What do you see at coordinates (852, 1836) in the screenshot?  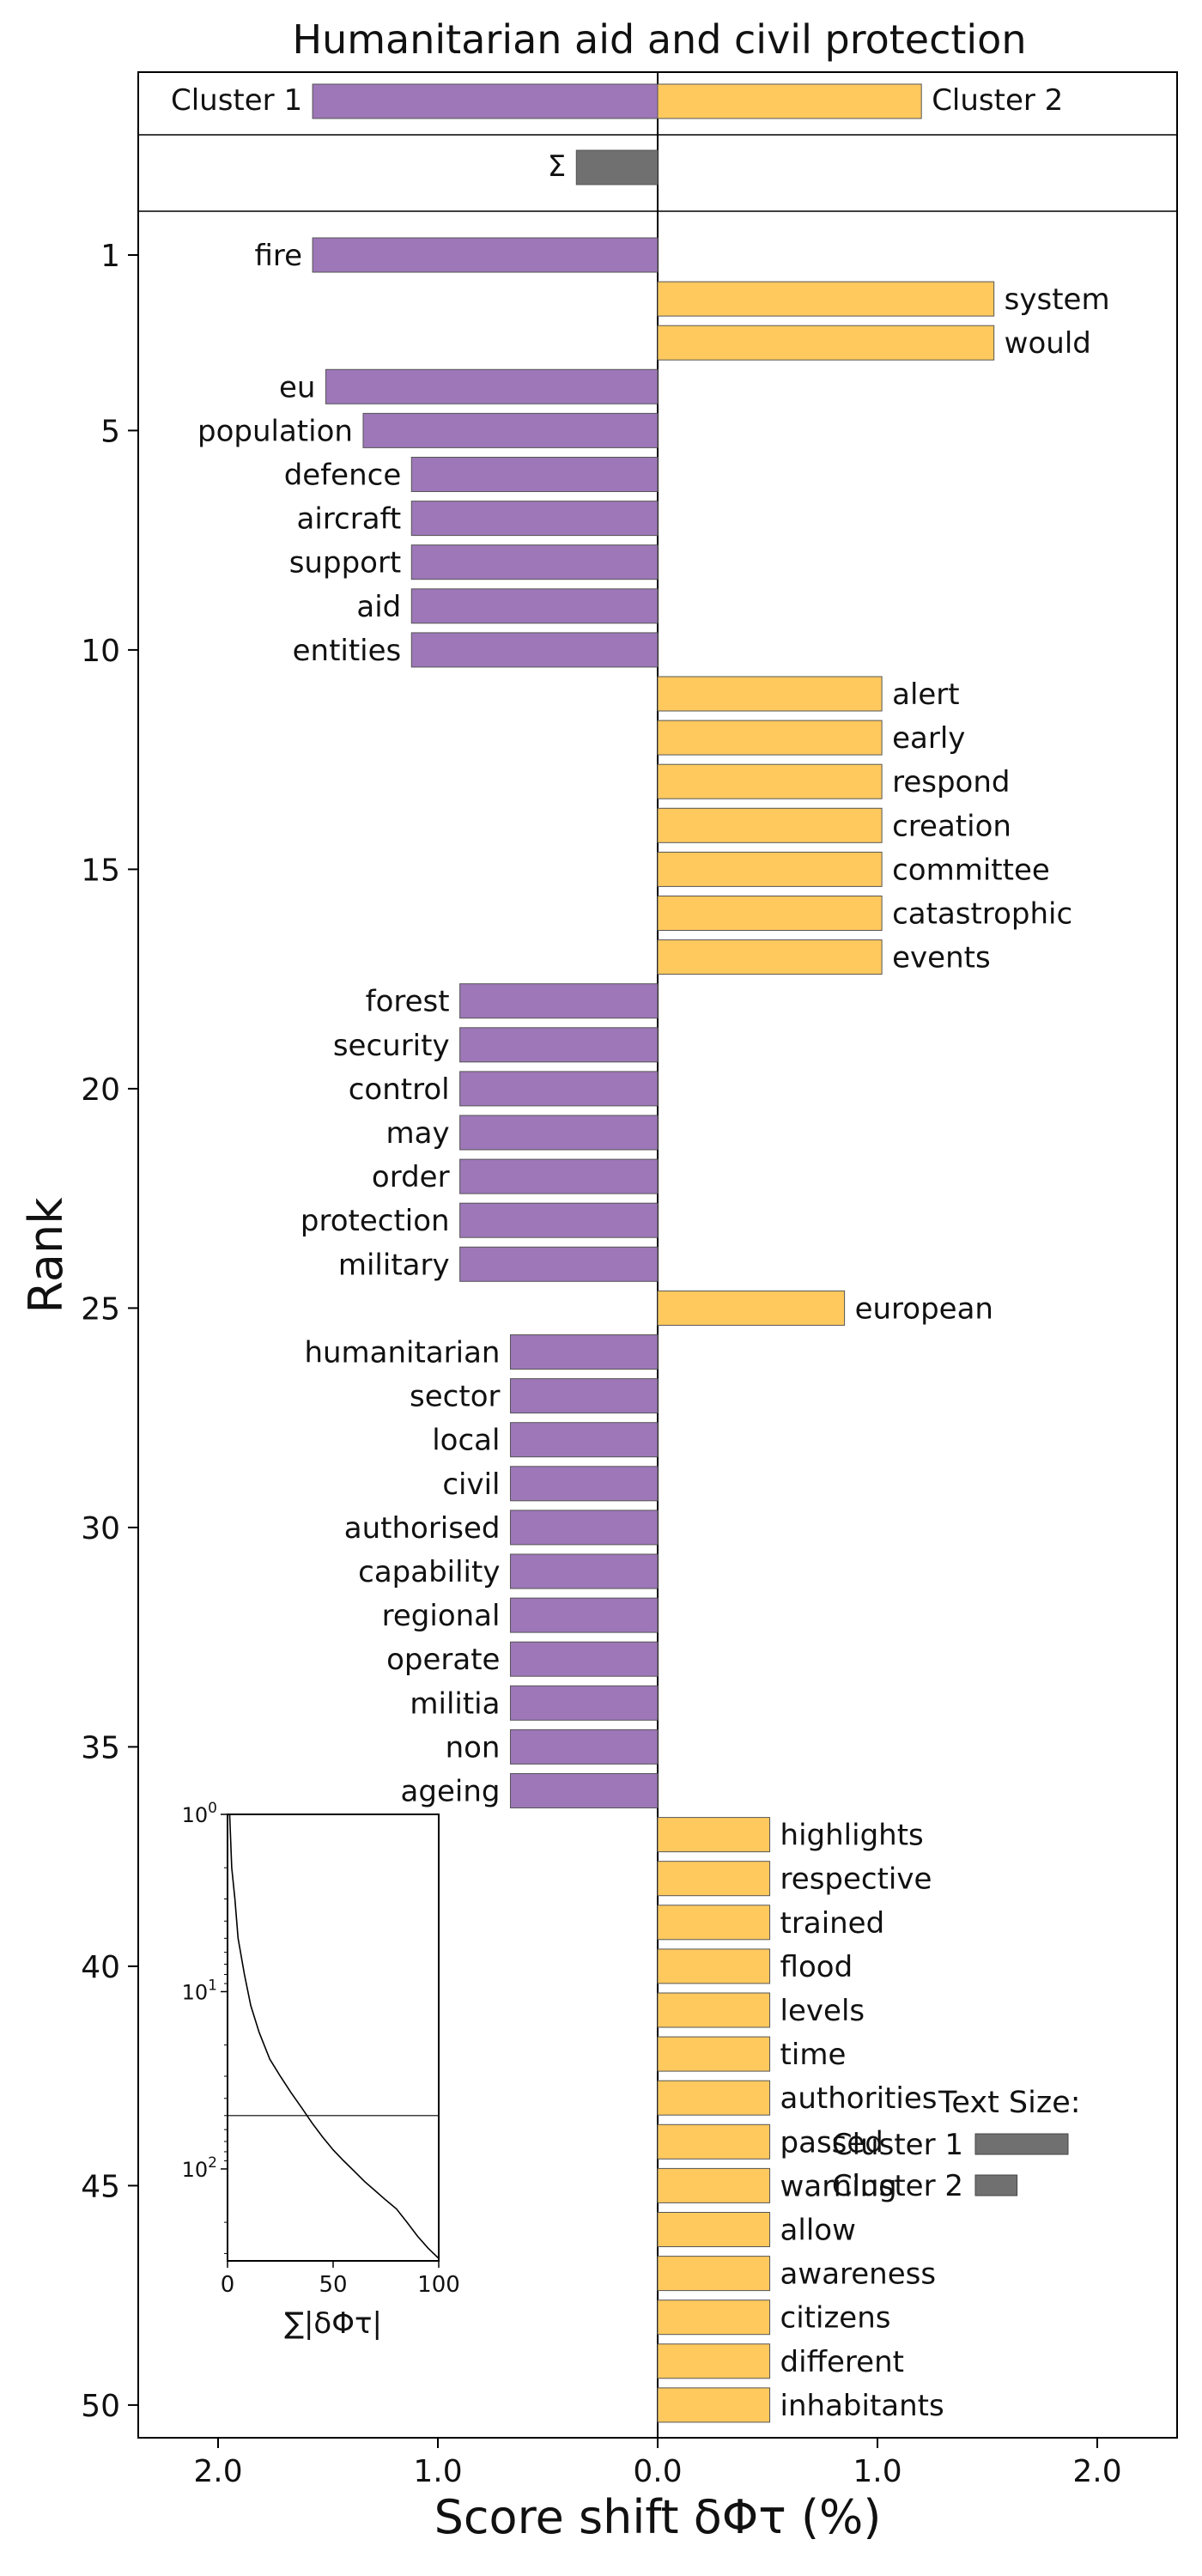 I see `word-label: highlights` at bounding box center [852, 1836].